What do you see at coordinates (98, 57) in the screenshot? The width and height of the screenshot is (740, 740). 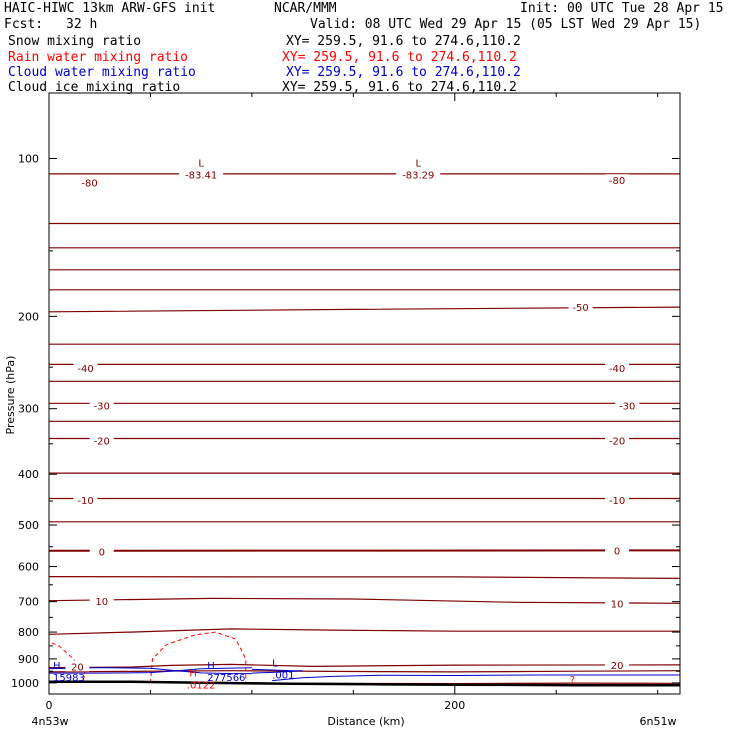 I see `legend-rain-name: Rain water mixing ratio` at bounding box center [98, 57].